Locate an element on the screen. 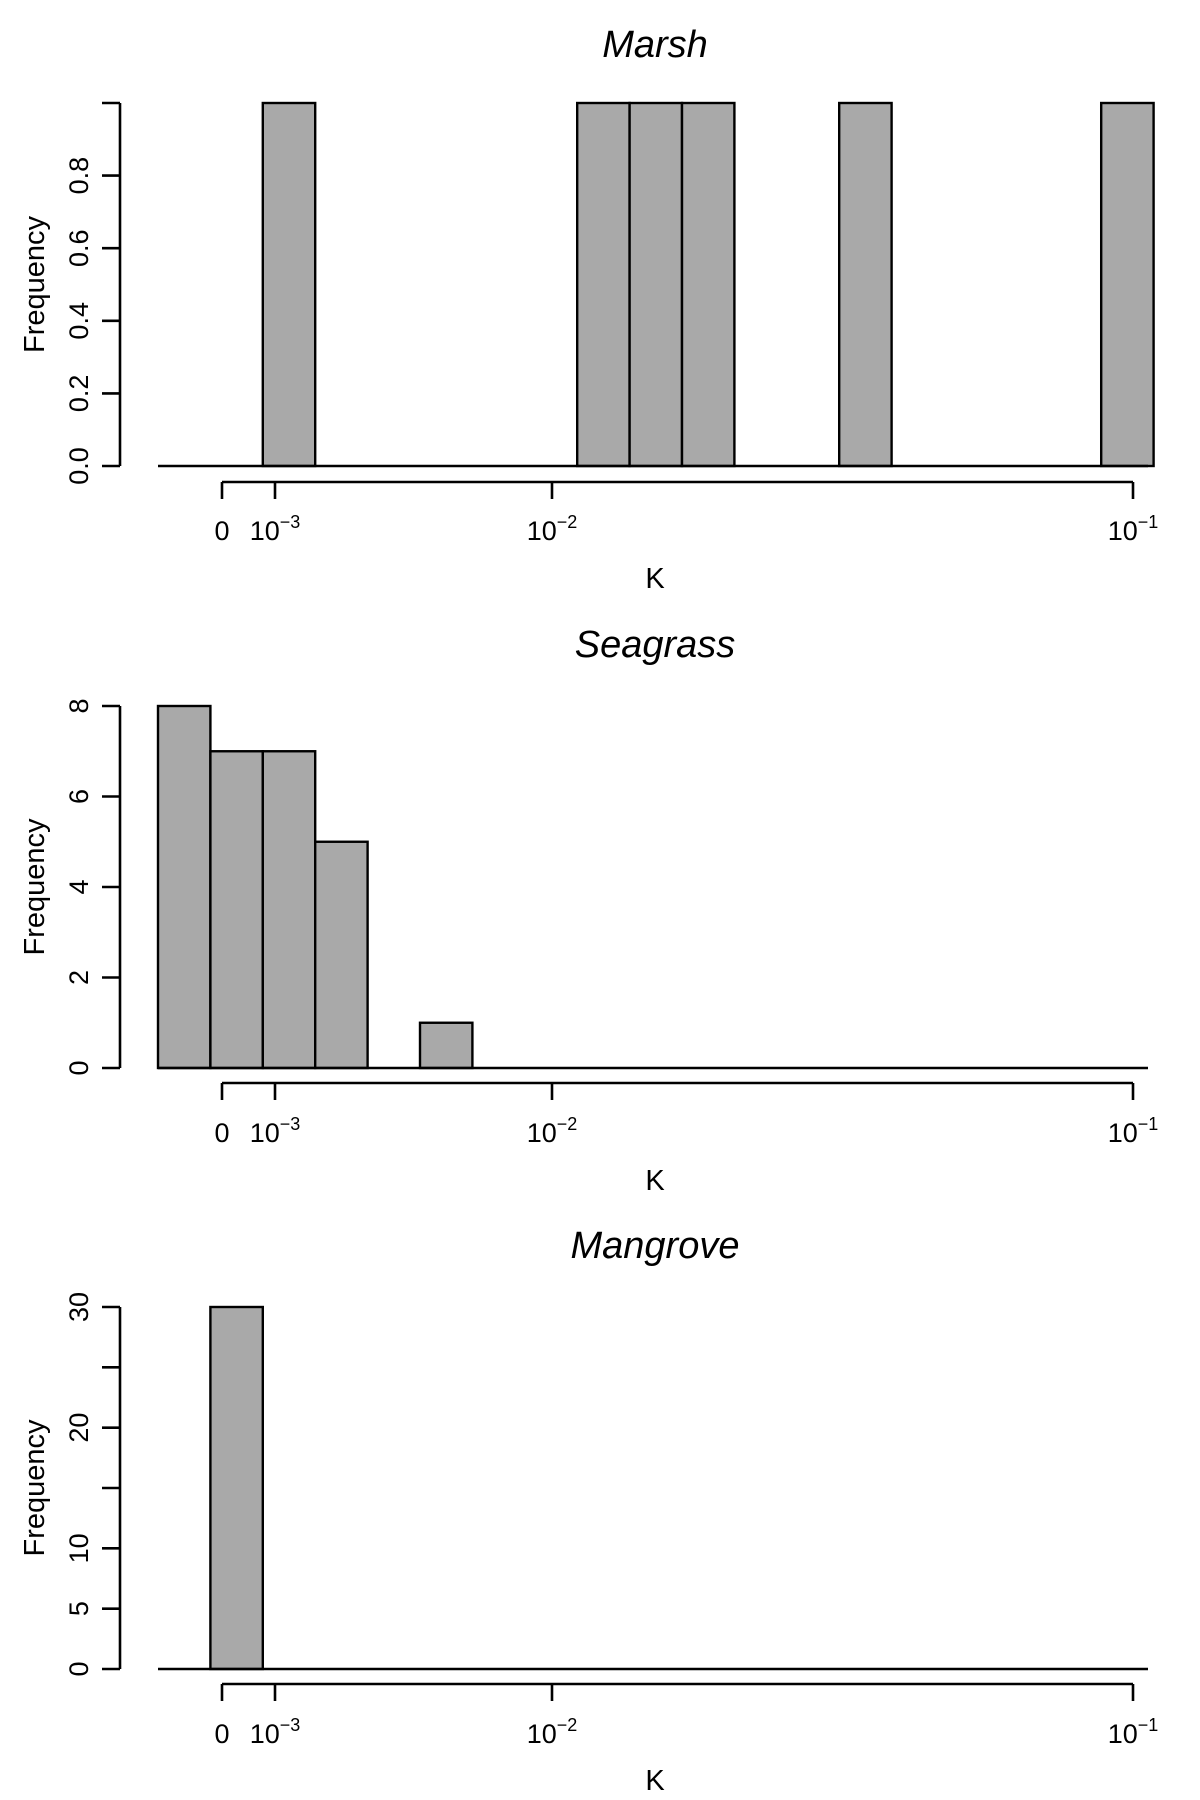  y-tick-label: 10 is located at coordinates (79, 1548).